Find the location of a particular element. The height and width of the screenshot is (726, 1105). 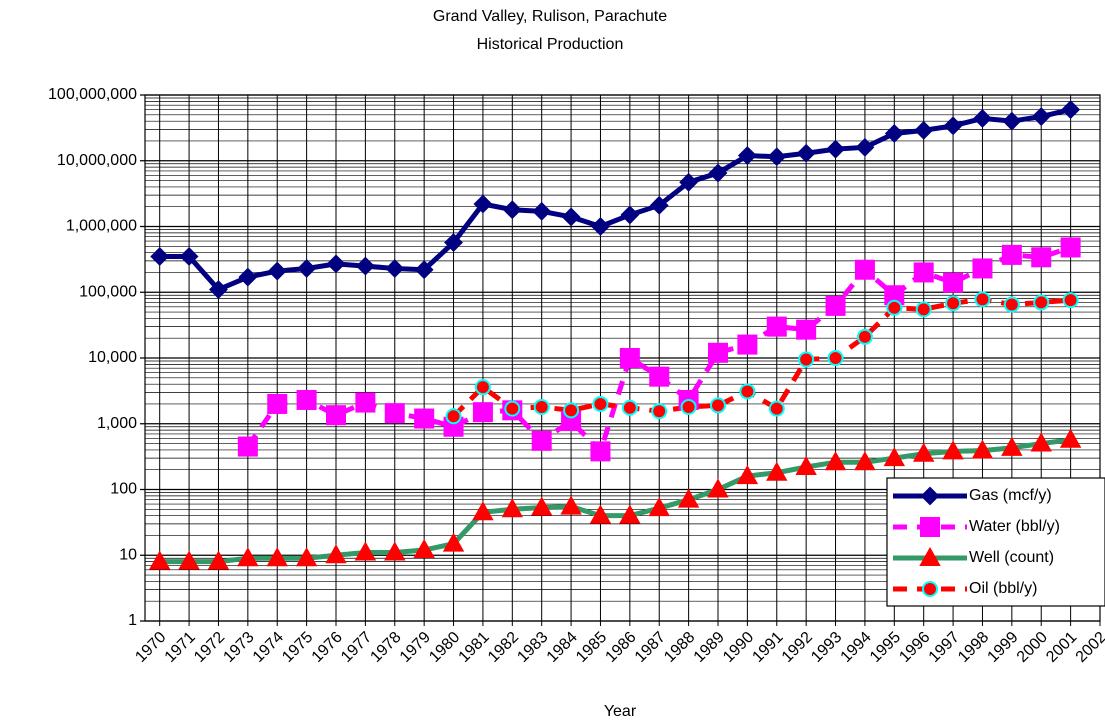

y-tick-label: 10 is located at coordinates (128, 554).